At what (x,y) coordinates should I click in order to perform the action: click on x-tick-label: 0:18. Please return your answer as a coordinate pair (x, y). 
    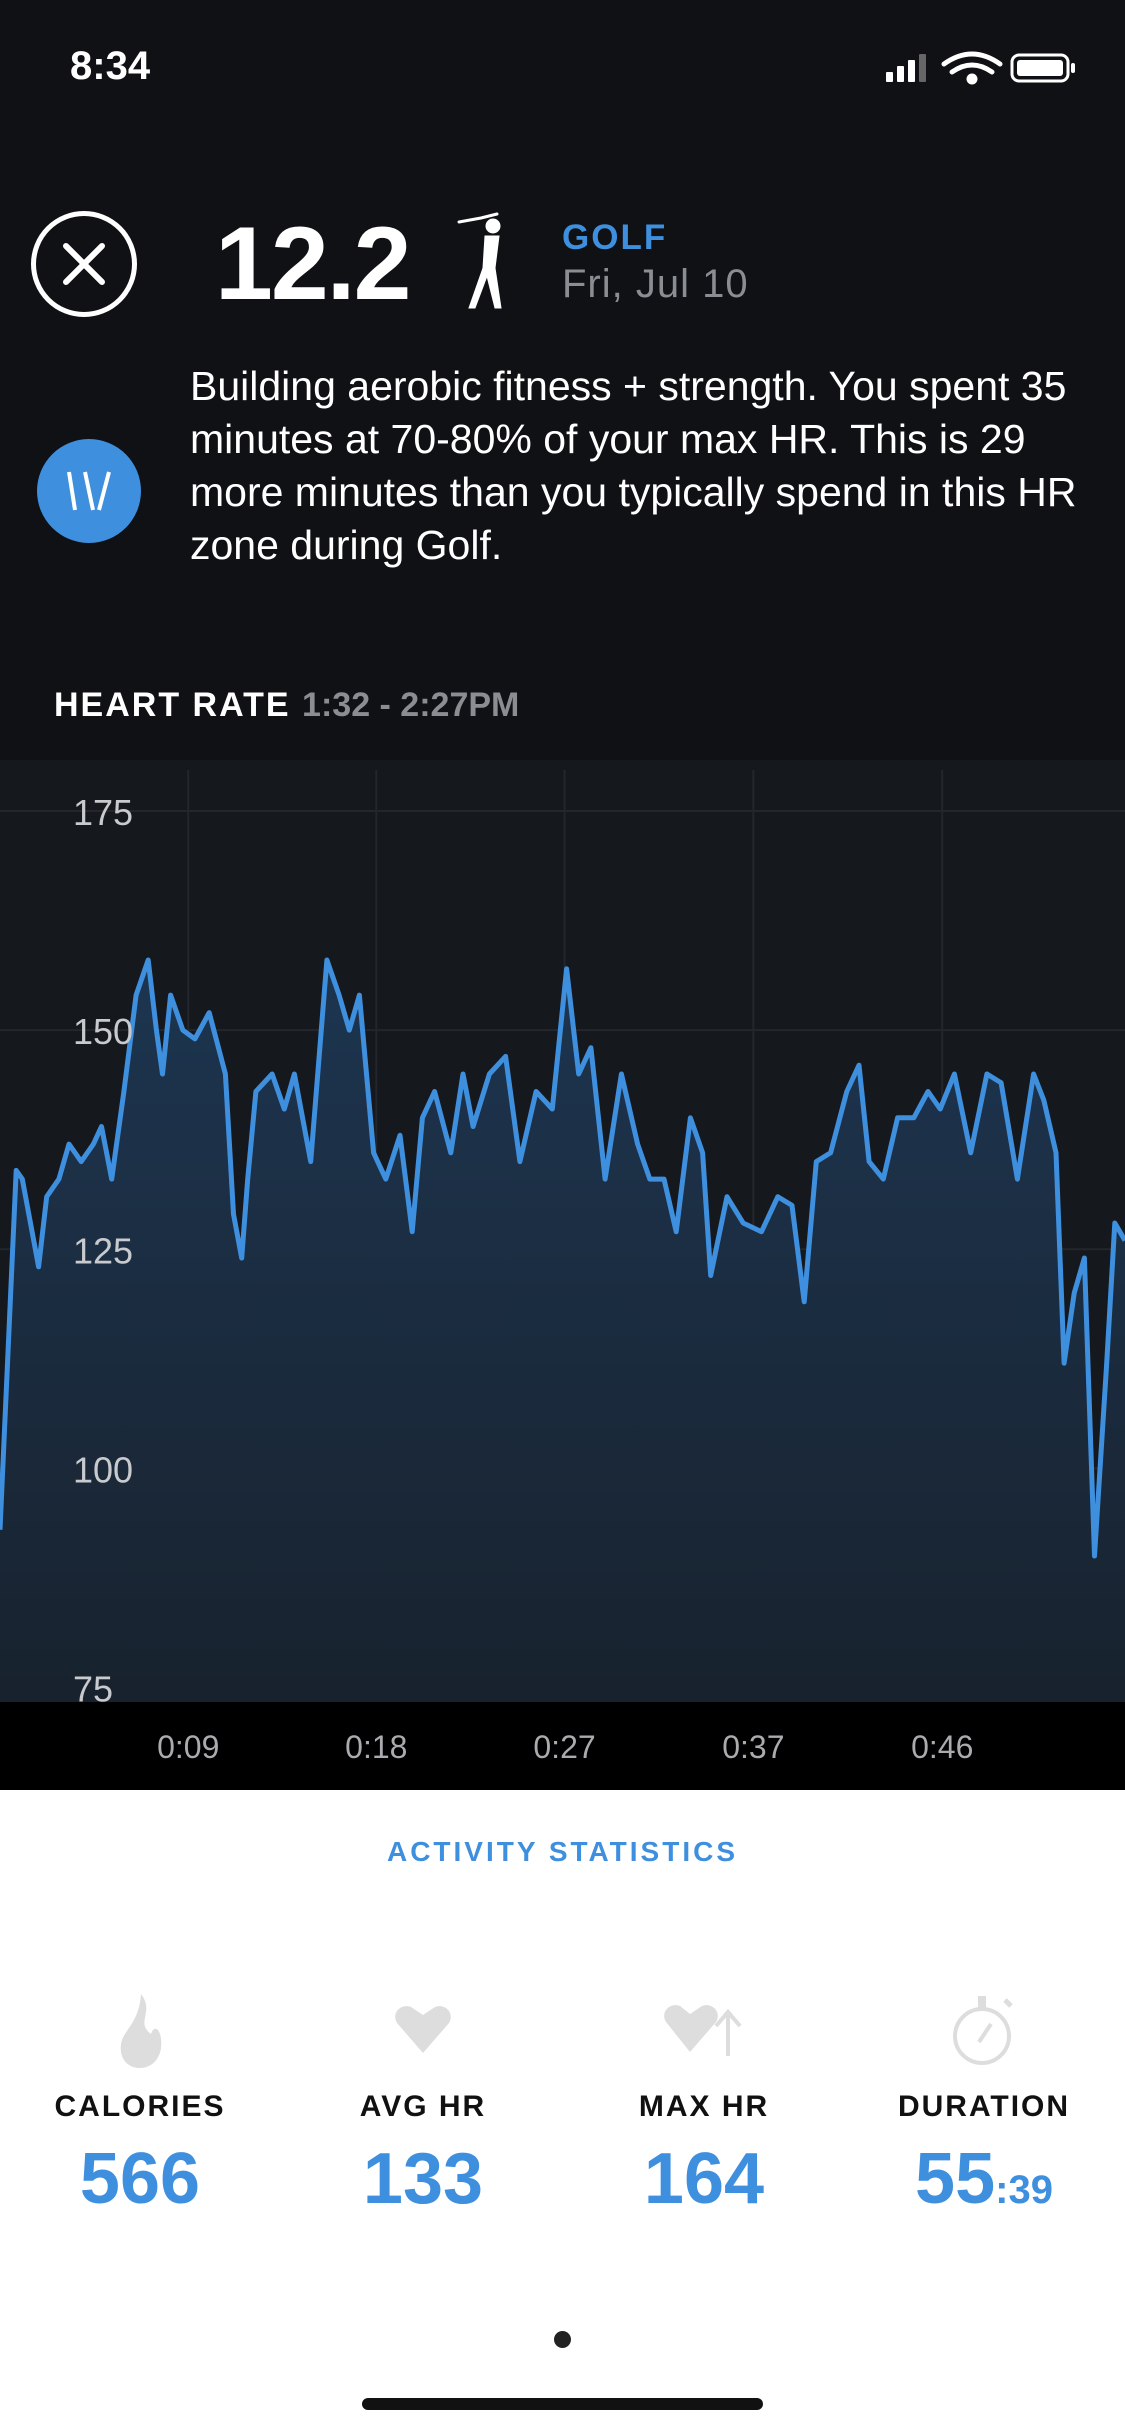
    Looking at the image, I should click on (376, 1747).